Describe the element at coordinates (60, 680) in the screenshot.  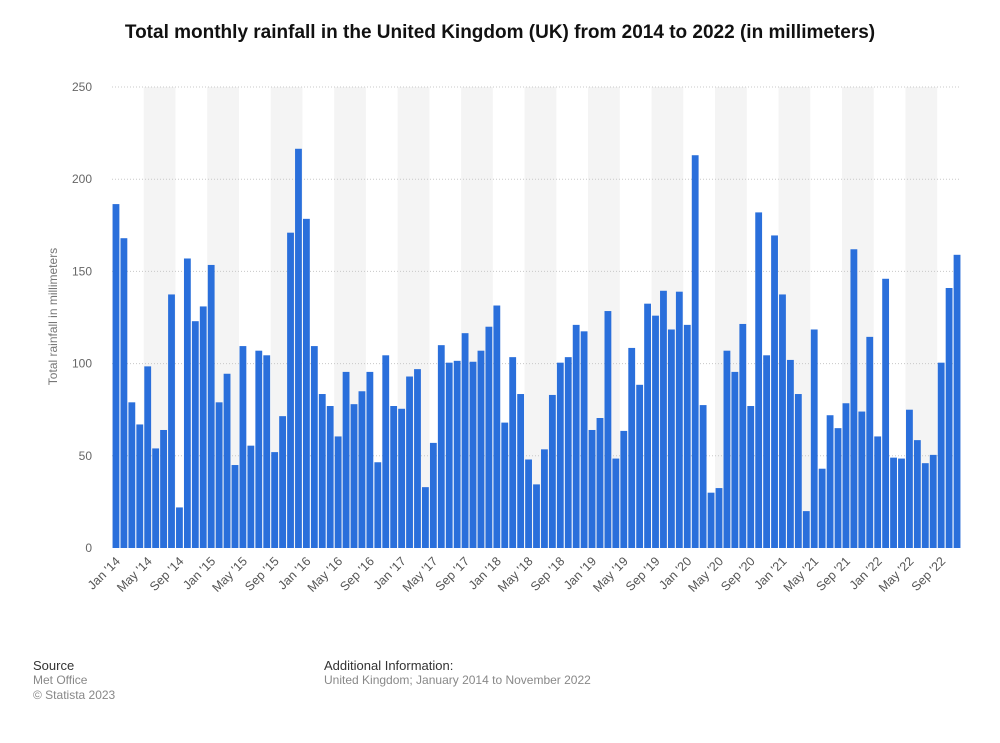
I see `source-name: Met Office` at that location.